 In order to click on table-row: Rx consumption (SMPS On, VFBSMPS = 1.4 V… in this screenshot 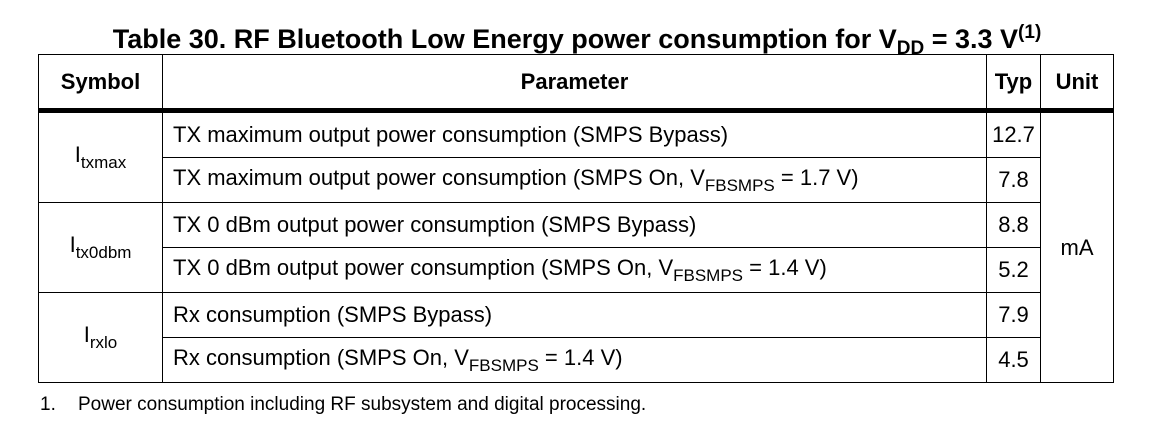, I will do `click(576, 360)`.